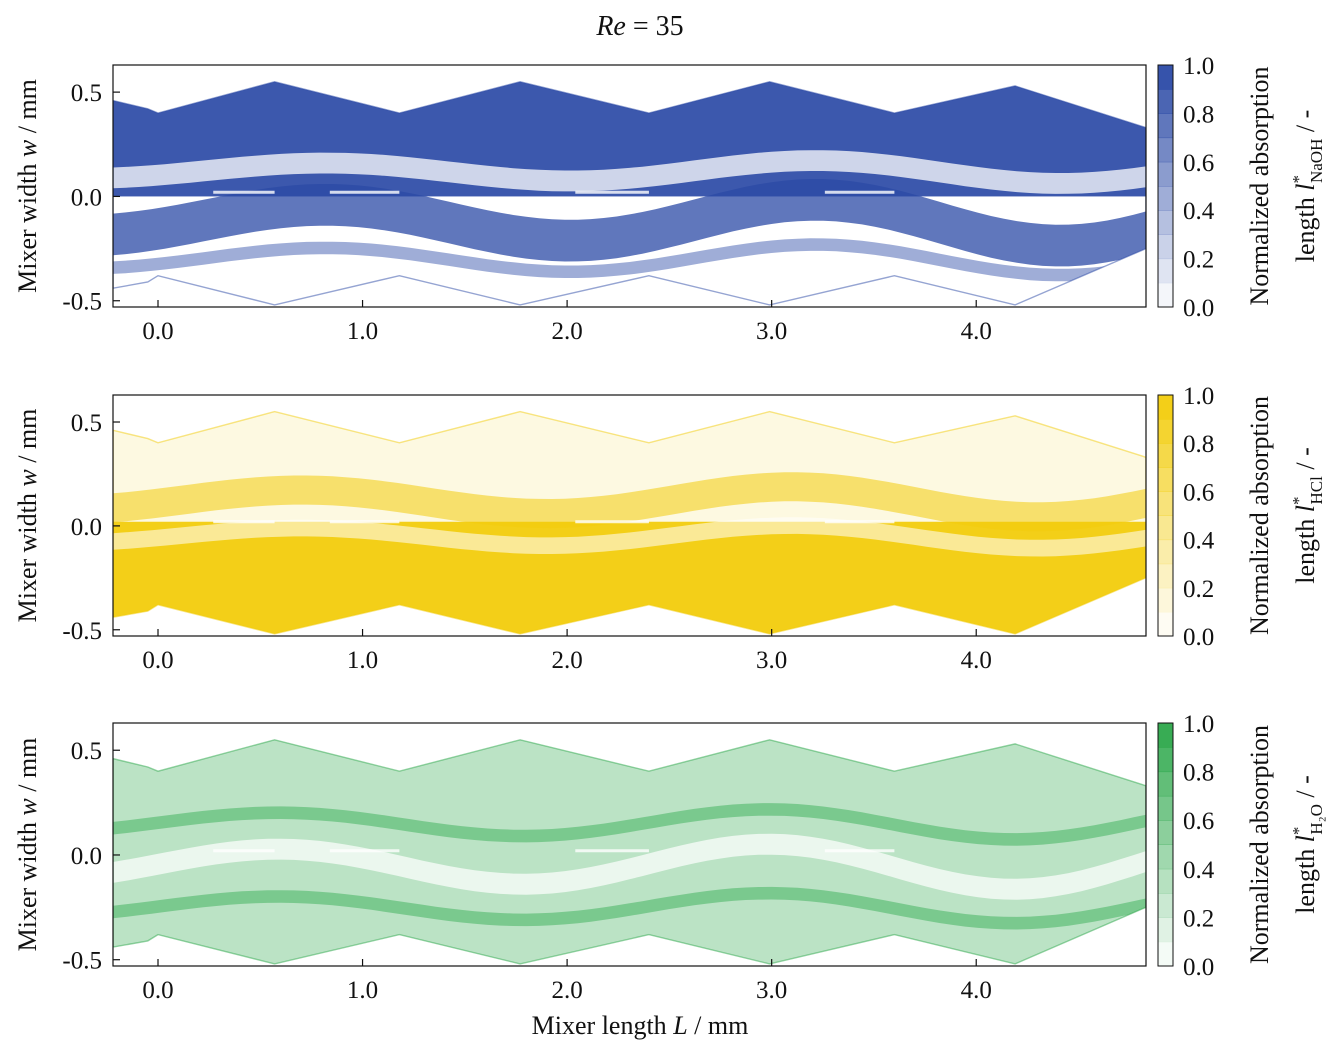 The image size is (1338, 1045). What do you see at coordinates (1307, 844) in the screenshot?
I see `colorbar-label-line2: length l*H₂O / -` at bounding box center [1307, 844].